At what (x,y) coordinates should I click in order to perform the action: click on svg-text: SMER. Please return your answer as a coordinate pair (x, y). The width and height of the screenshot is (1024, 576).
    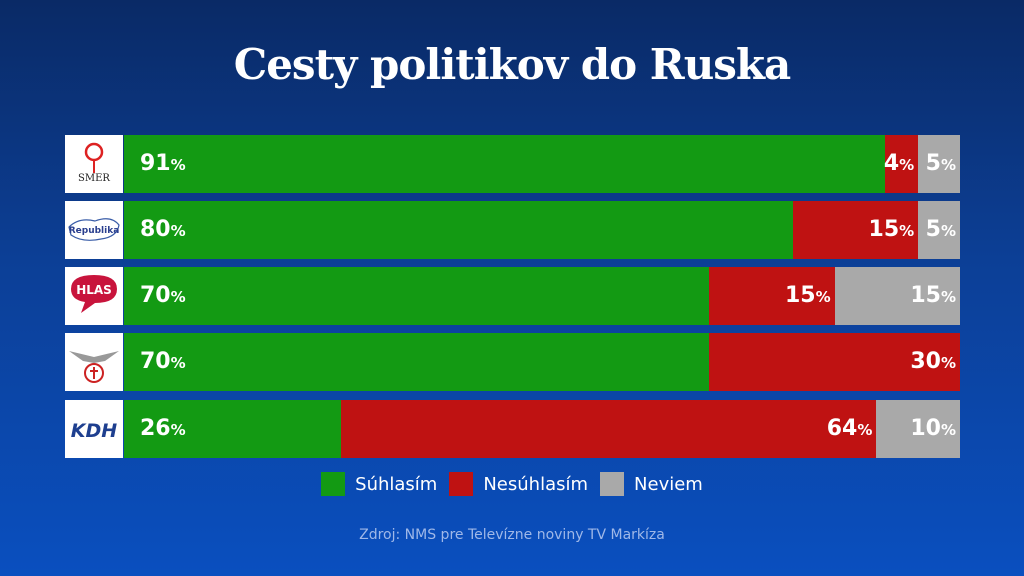
    Looking at the image, I should click on (94, 178).